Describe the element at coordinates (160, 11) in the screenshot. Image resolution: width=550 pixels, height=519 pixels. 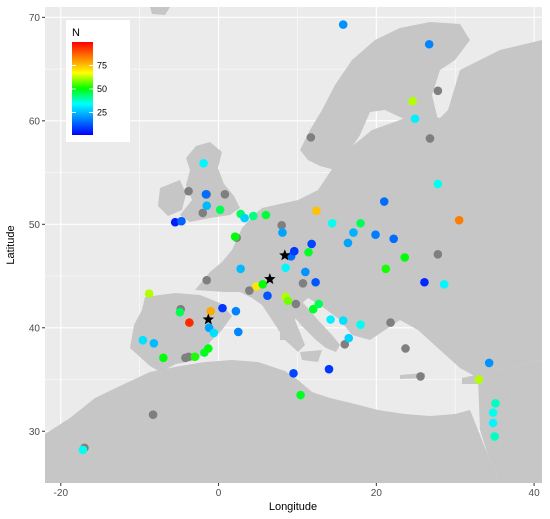
I see `north-landmass` at that location.